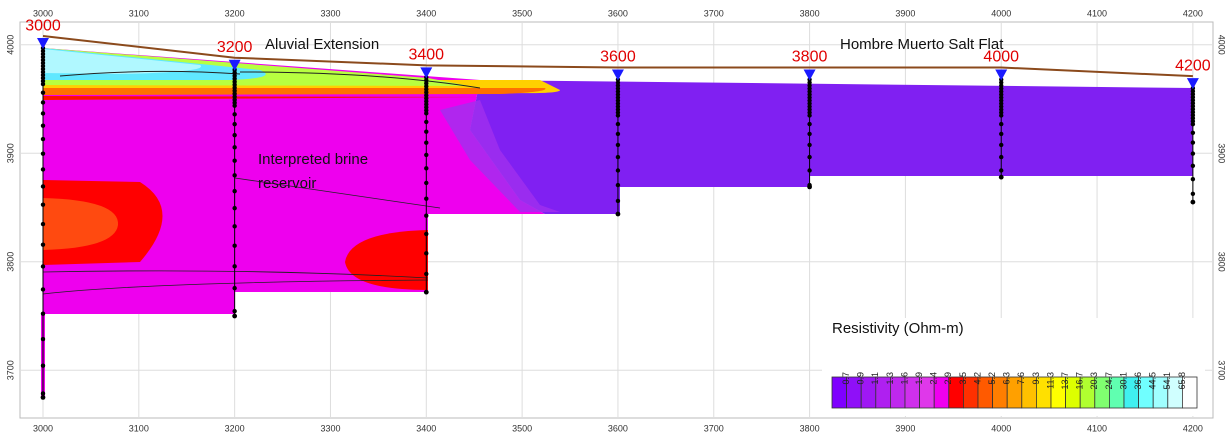 This screenshot has width=1229, height=439. Describe the element at coordinates (1167, 381) in the screenshot. I see `colorbar-label: 54.1` at that location.